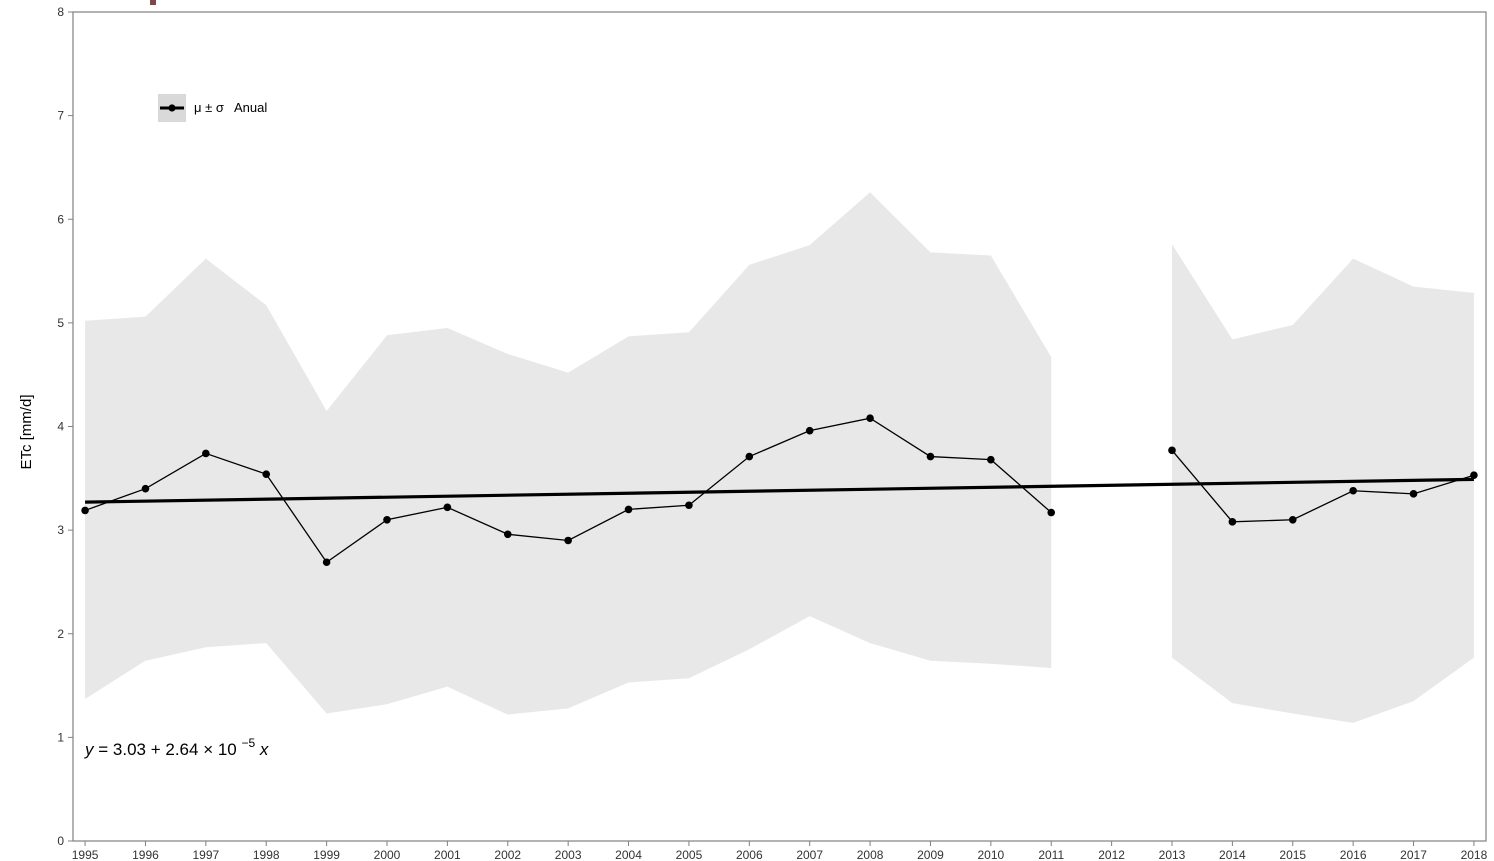  I want to click on x-tick-label-1999: 1999, so click(326, 854).